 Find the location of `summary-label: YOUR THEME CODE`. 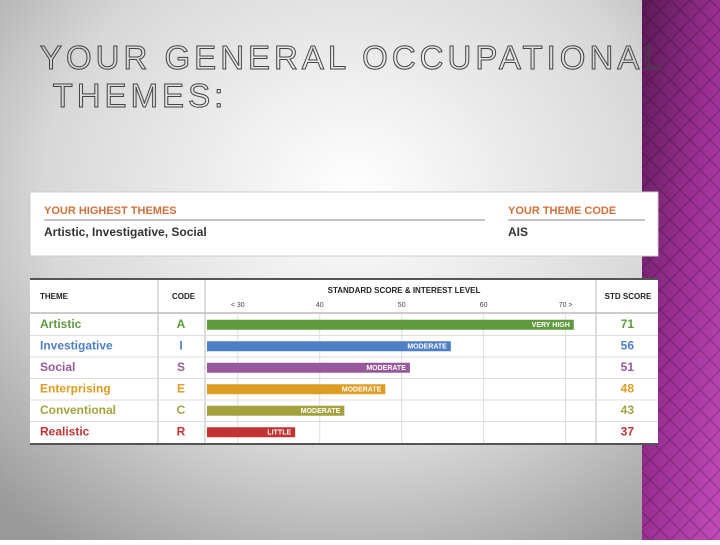

summary-label: YOUR THEME CODE is located at coordinates (562, 211).